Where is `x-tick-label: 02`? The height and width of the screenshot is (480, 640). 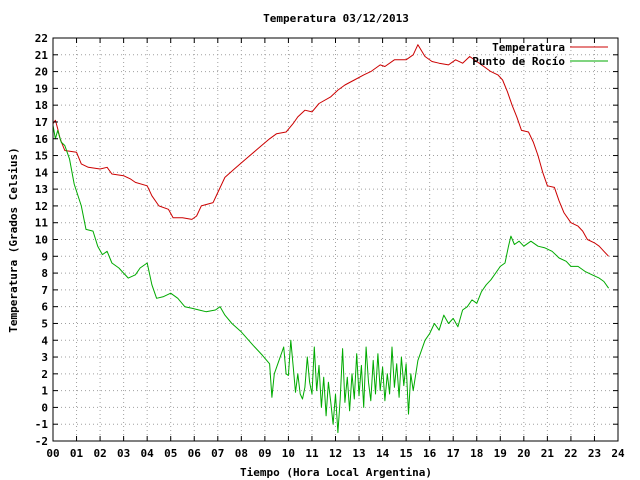 x-tick-label: 02 is located at coordinates (99, 453).